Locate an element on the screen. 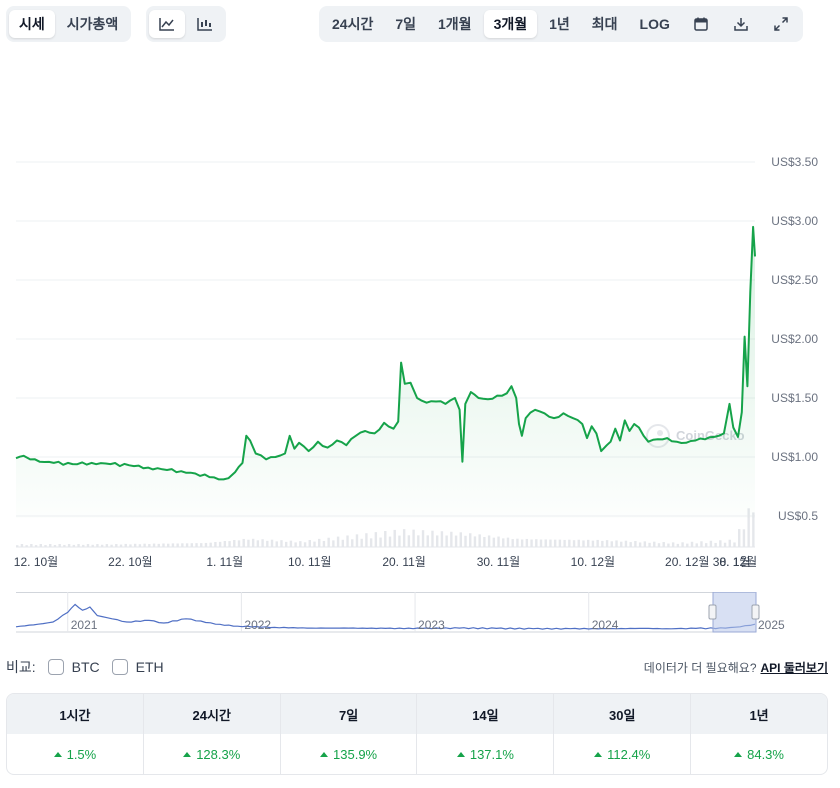 Image resolution: width=840 pixels, height=788 pixels. compare-btc-checkbox: BTC is located at coordinates (73, 667).